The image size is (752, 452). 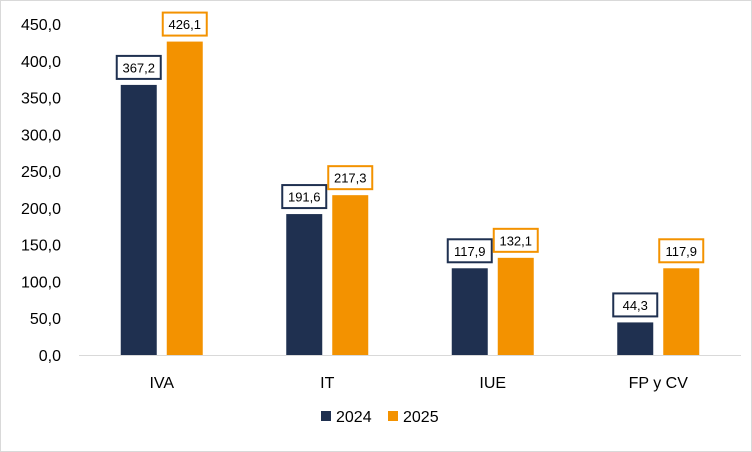 I want to click on data-label: 367,2, so click(x=138, y=67).